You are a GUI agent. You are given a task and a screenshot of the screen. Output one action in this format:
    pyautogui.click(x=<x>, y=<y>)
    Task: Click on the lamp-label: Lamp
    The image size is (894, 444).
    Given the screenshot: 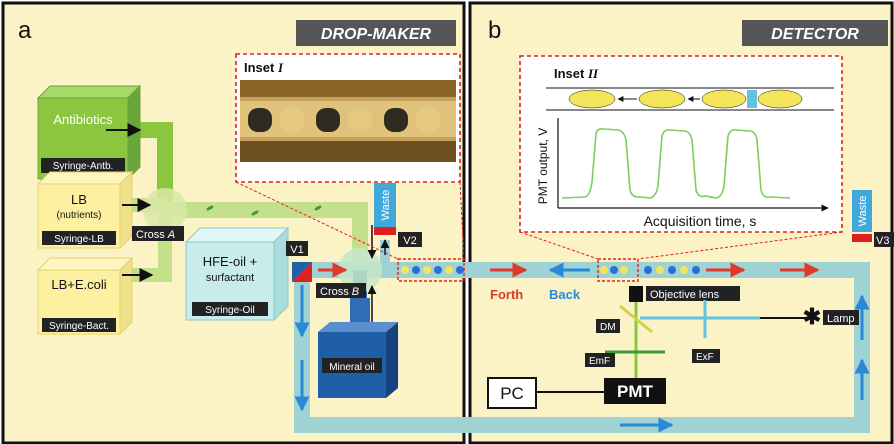 What is the action you would take?
    pyautogui.click(x=841, y=319)
    